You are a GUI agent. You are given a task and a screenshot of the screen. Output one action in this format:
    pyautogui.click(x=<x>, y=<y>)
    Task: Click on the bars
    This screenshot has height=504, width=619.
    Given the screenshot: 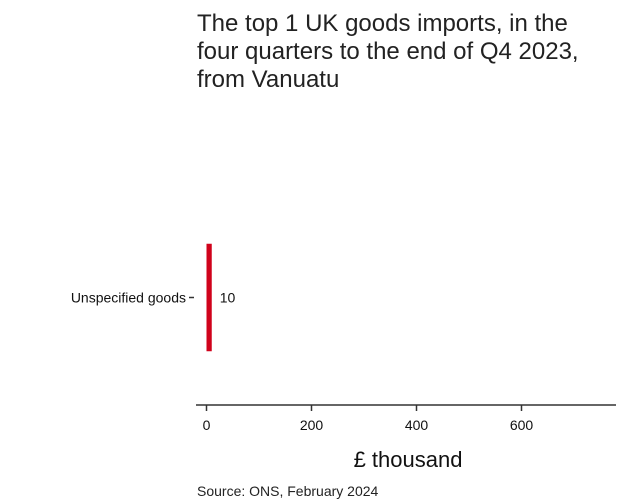 What is the action you would take?
    pyautogui.click(x=209, y=297)
    